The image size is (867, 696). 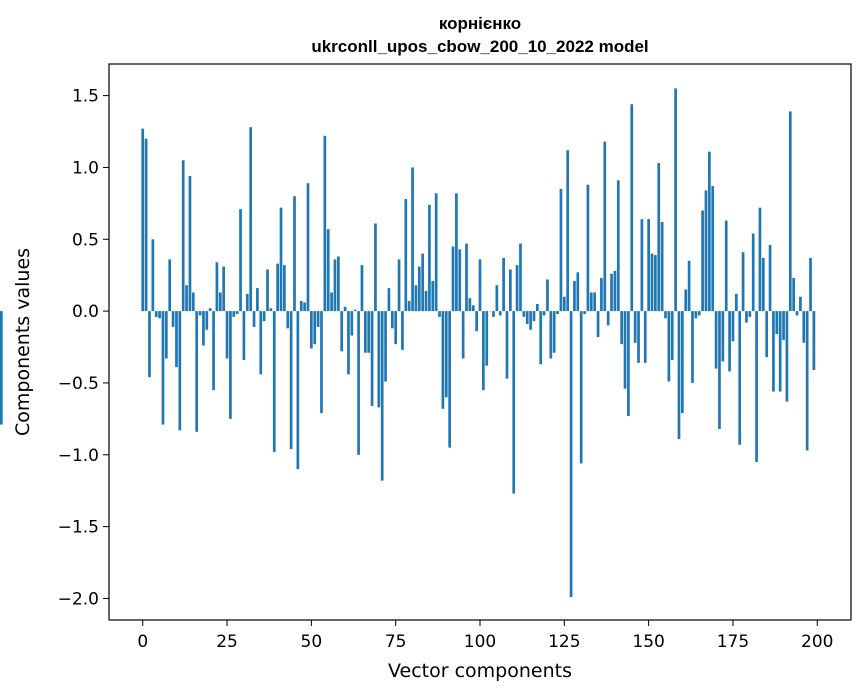 I want to click on y-tick-label: −2.0, so click(x=78, y=599).